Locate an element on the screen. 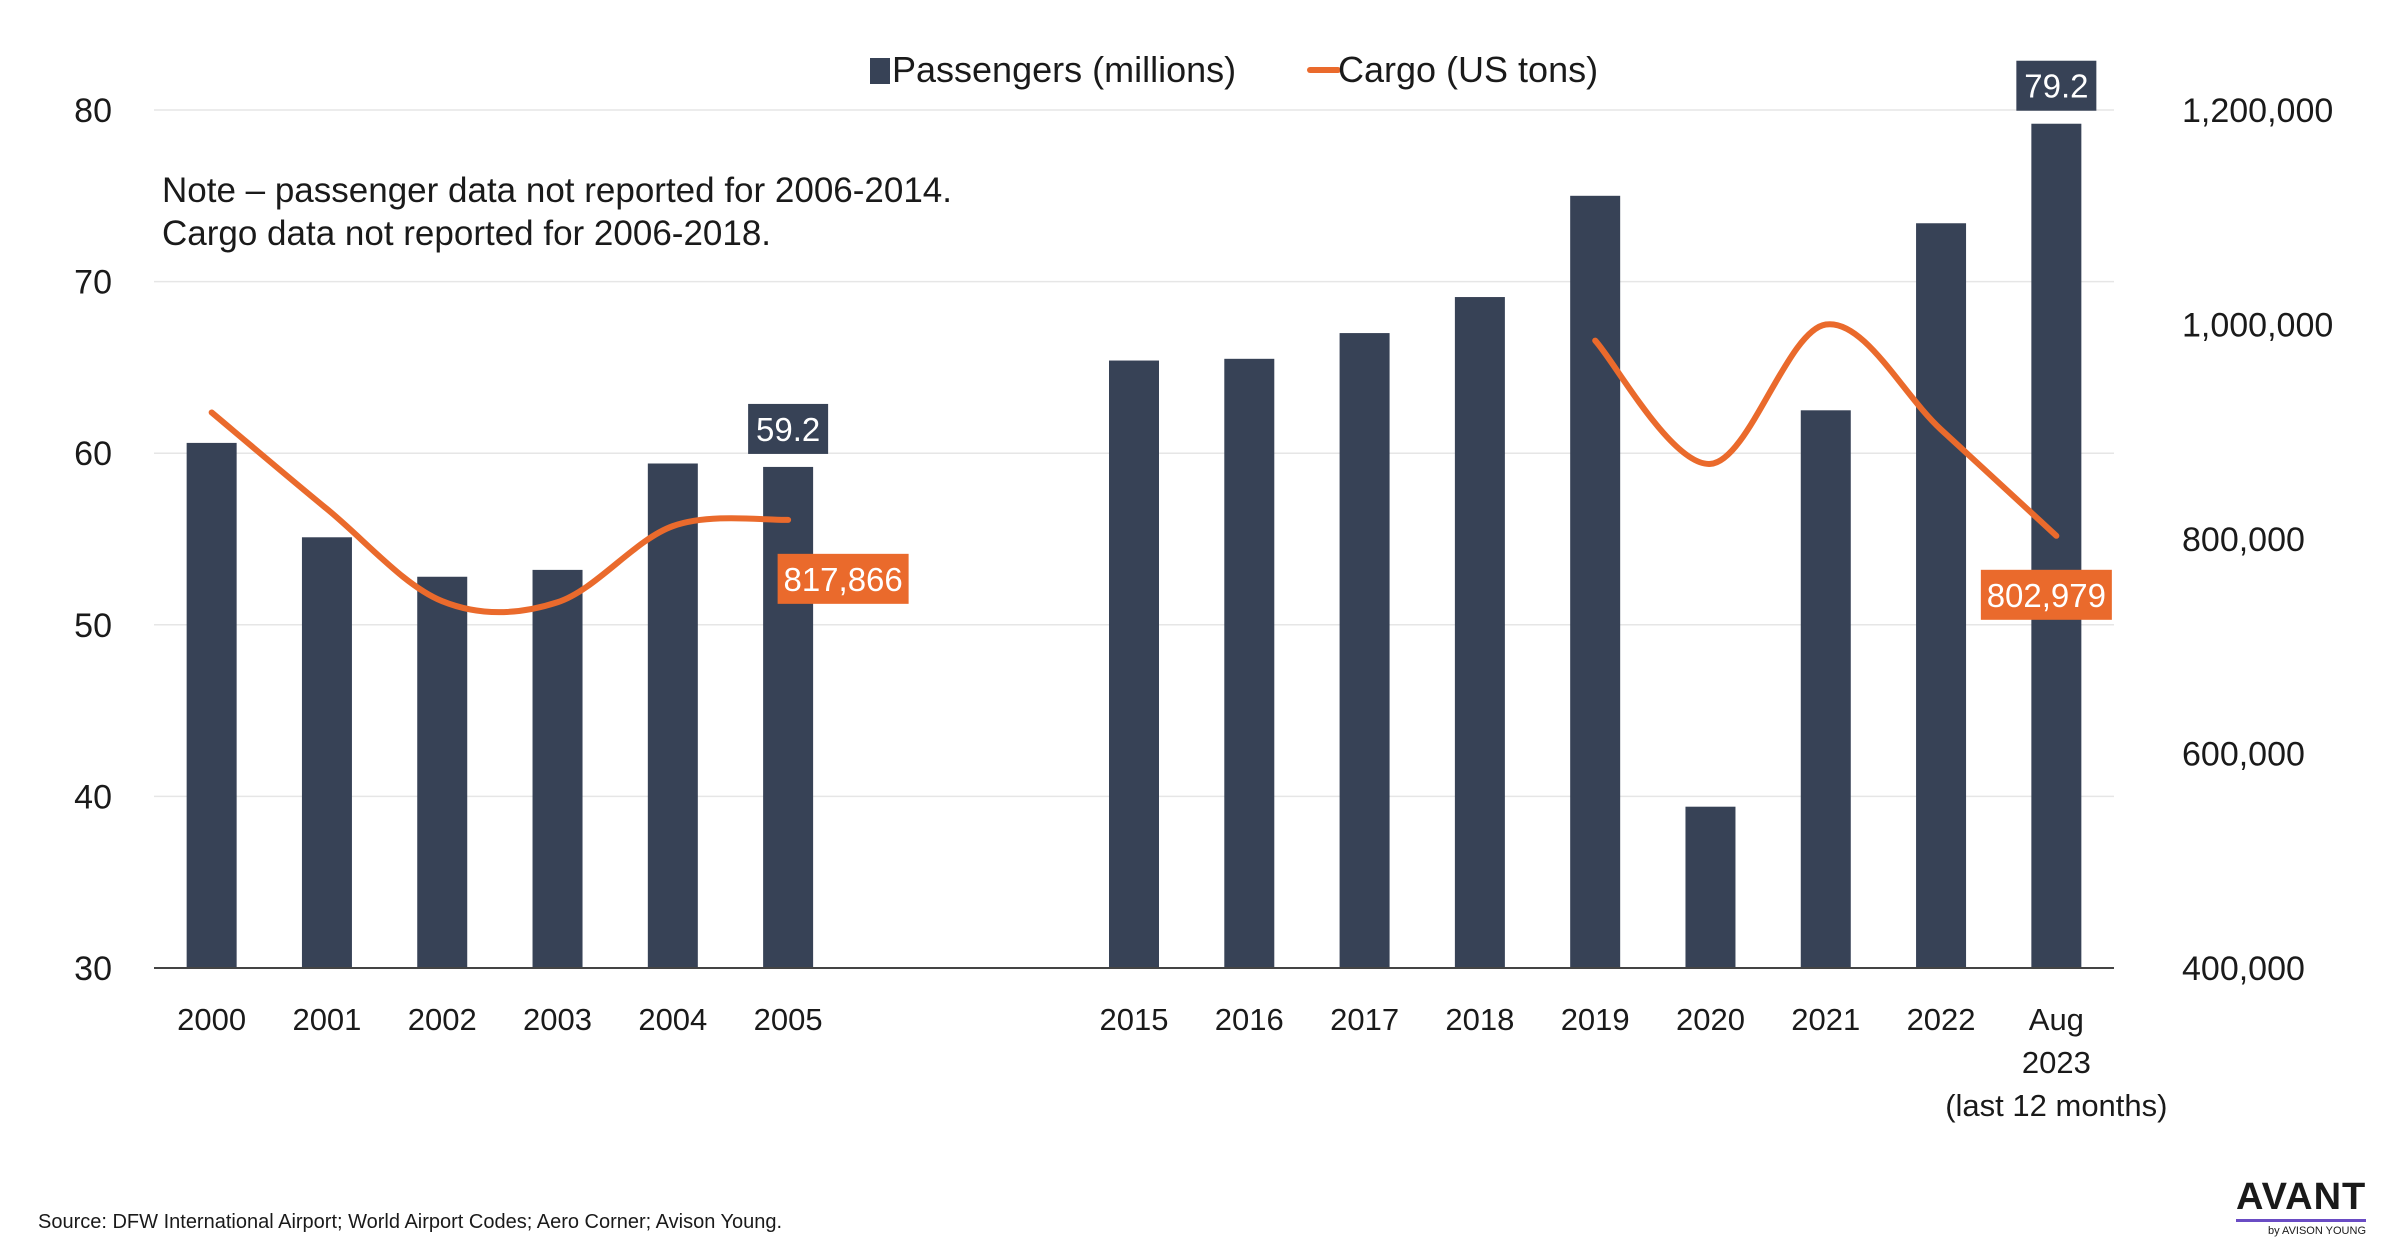 The width and height of the screenshot is (2400, 1260). y-left-tick-label: 80 is located at coordinates (93, 111).